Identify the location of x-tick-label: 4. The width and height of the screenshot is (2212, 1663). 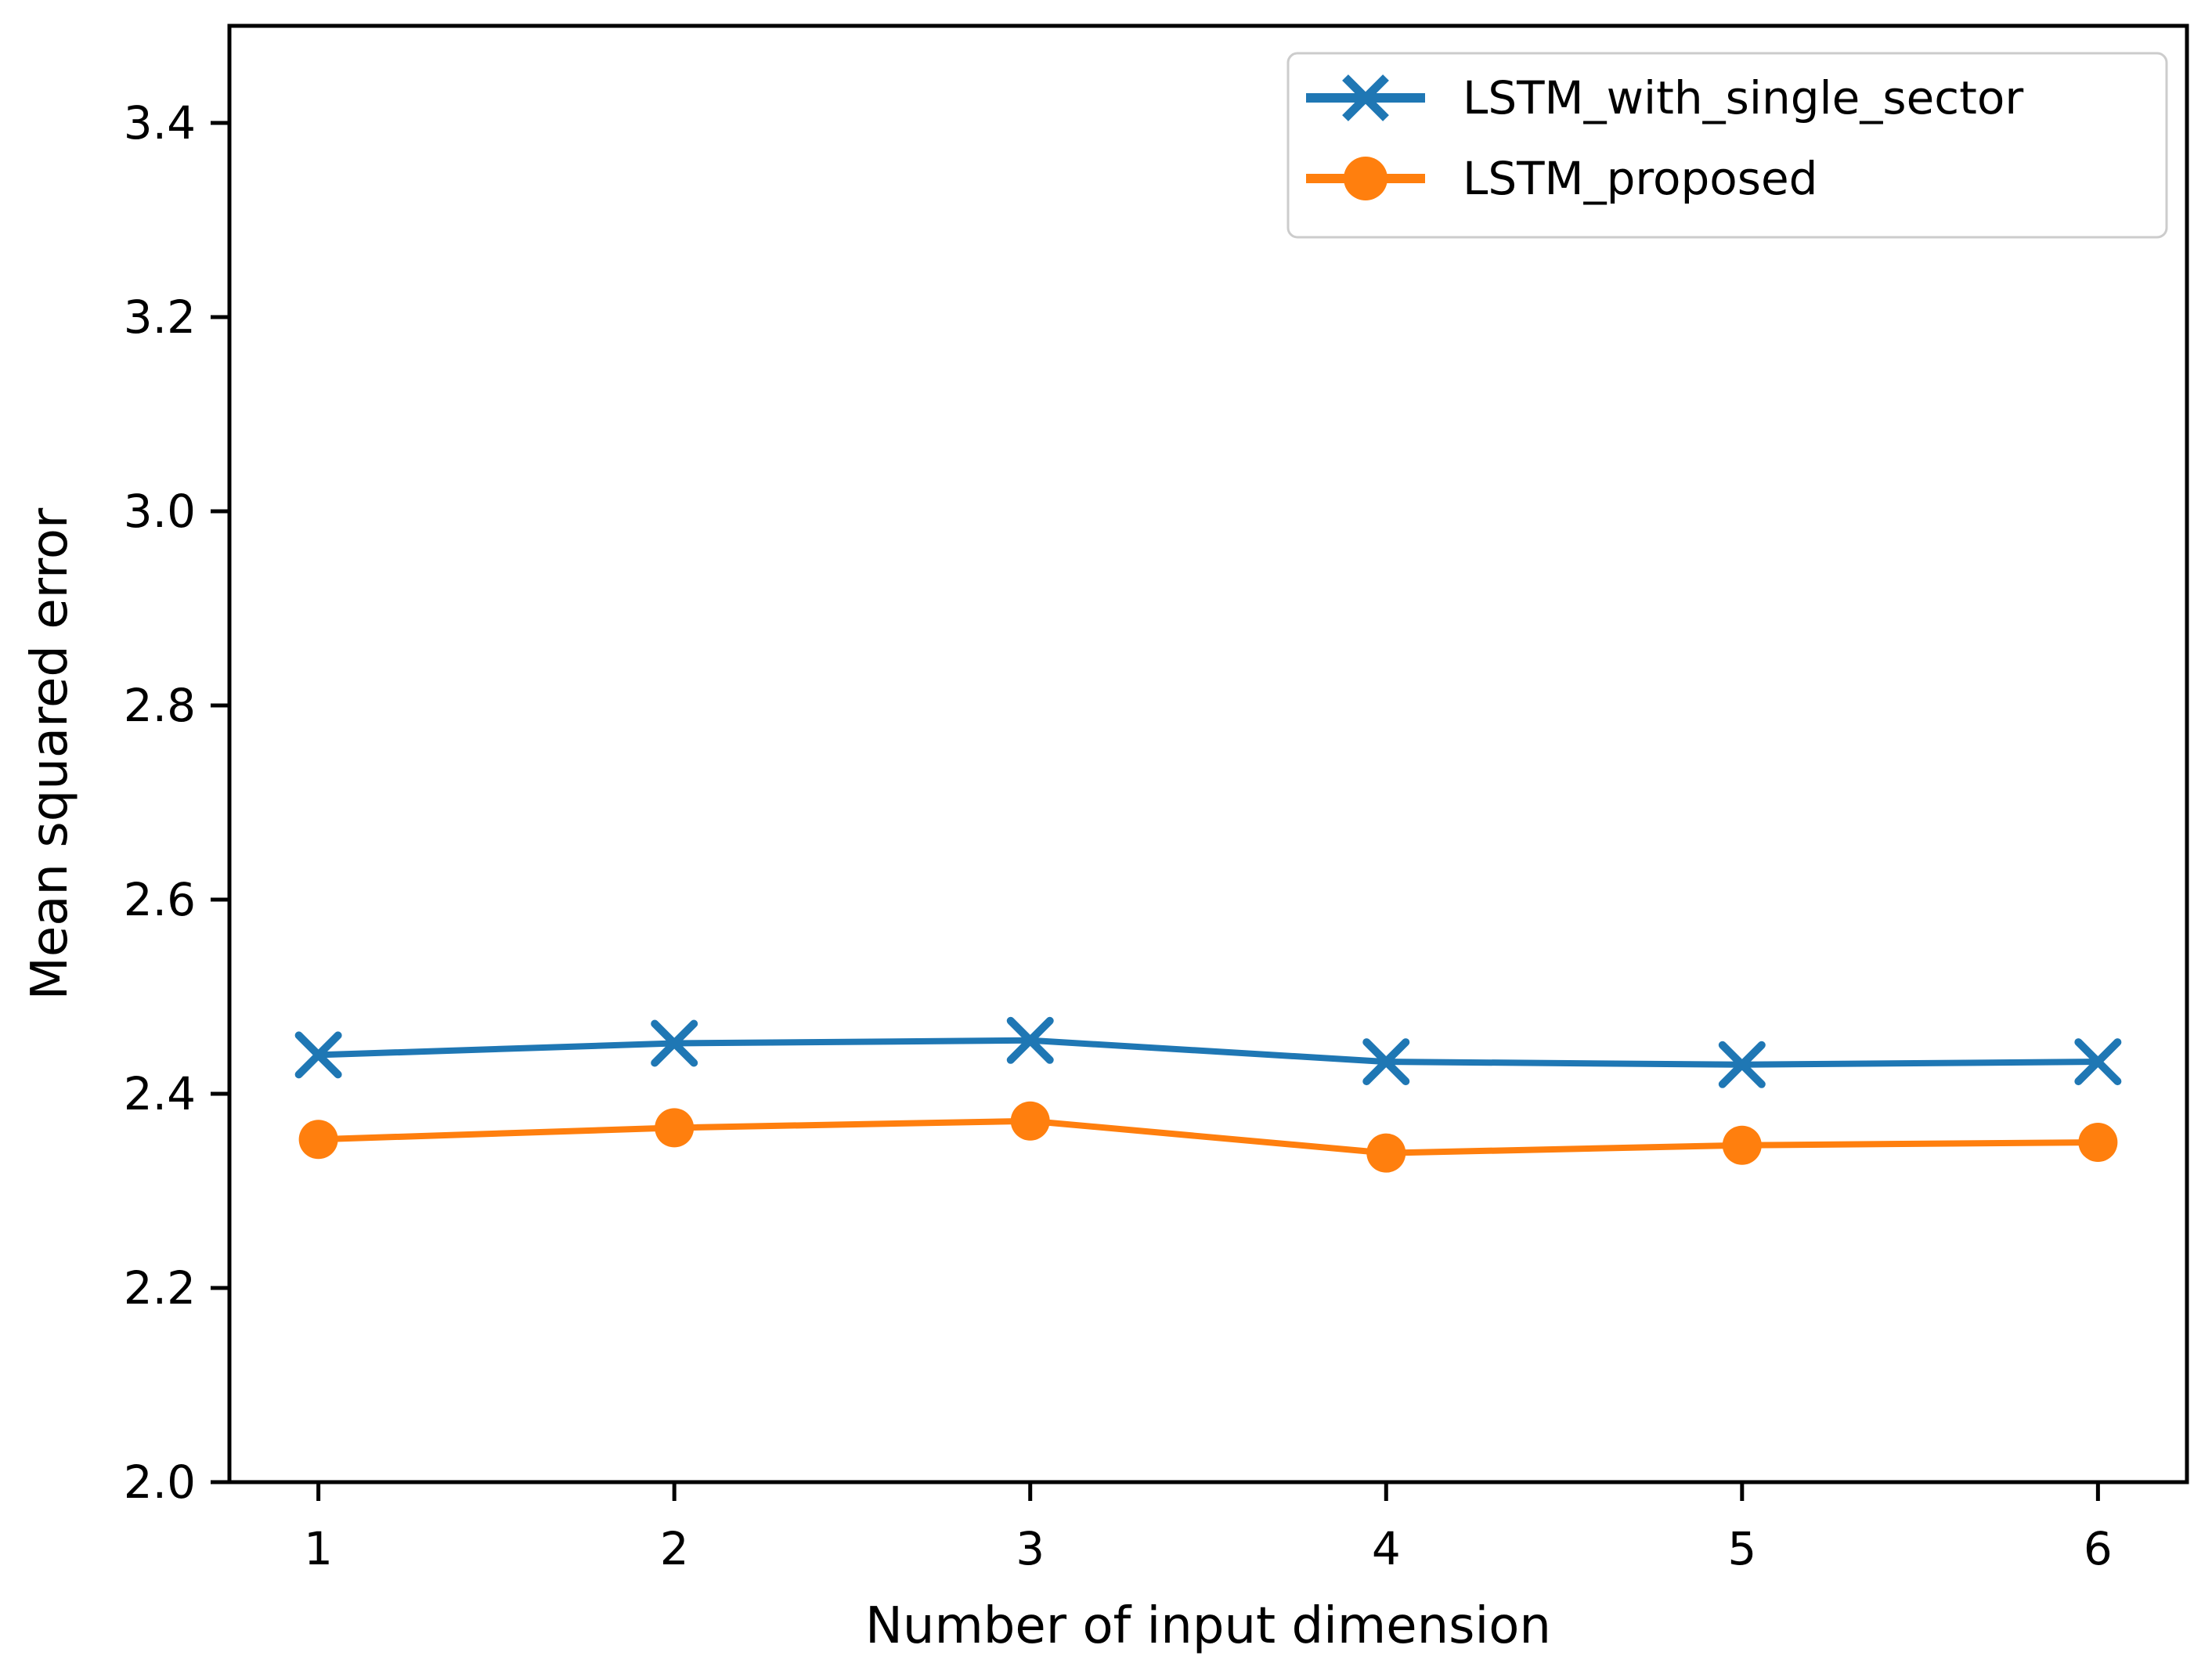
(1386, 1548).